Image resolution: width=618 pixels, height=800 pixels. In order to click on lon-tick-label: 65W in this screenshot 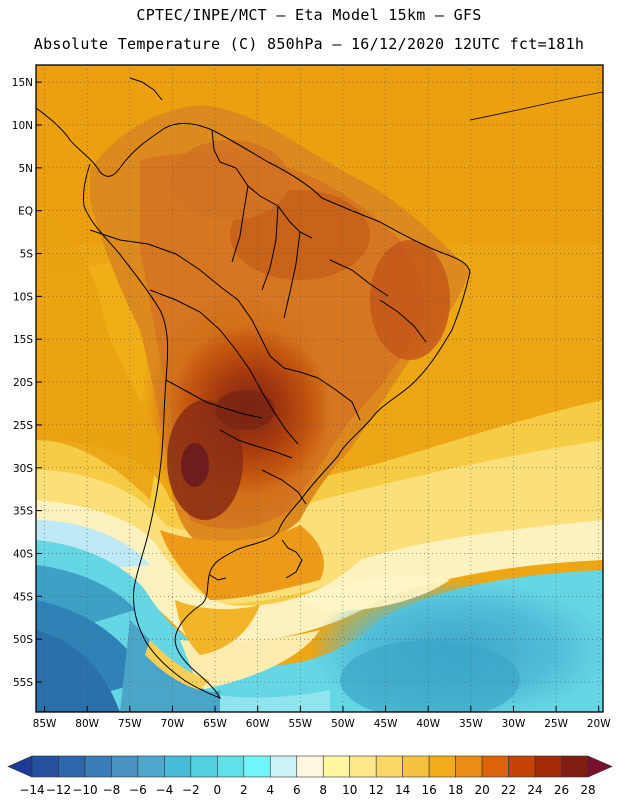, I will do `click(215, 724)`.